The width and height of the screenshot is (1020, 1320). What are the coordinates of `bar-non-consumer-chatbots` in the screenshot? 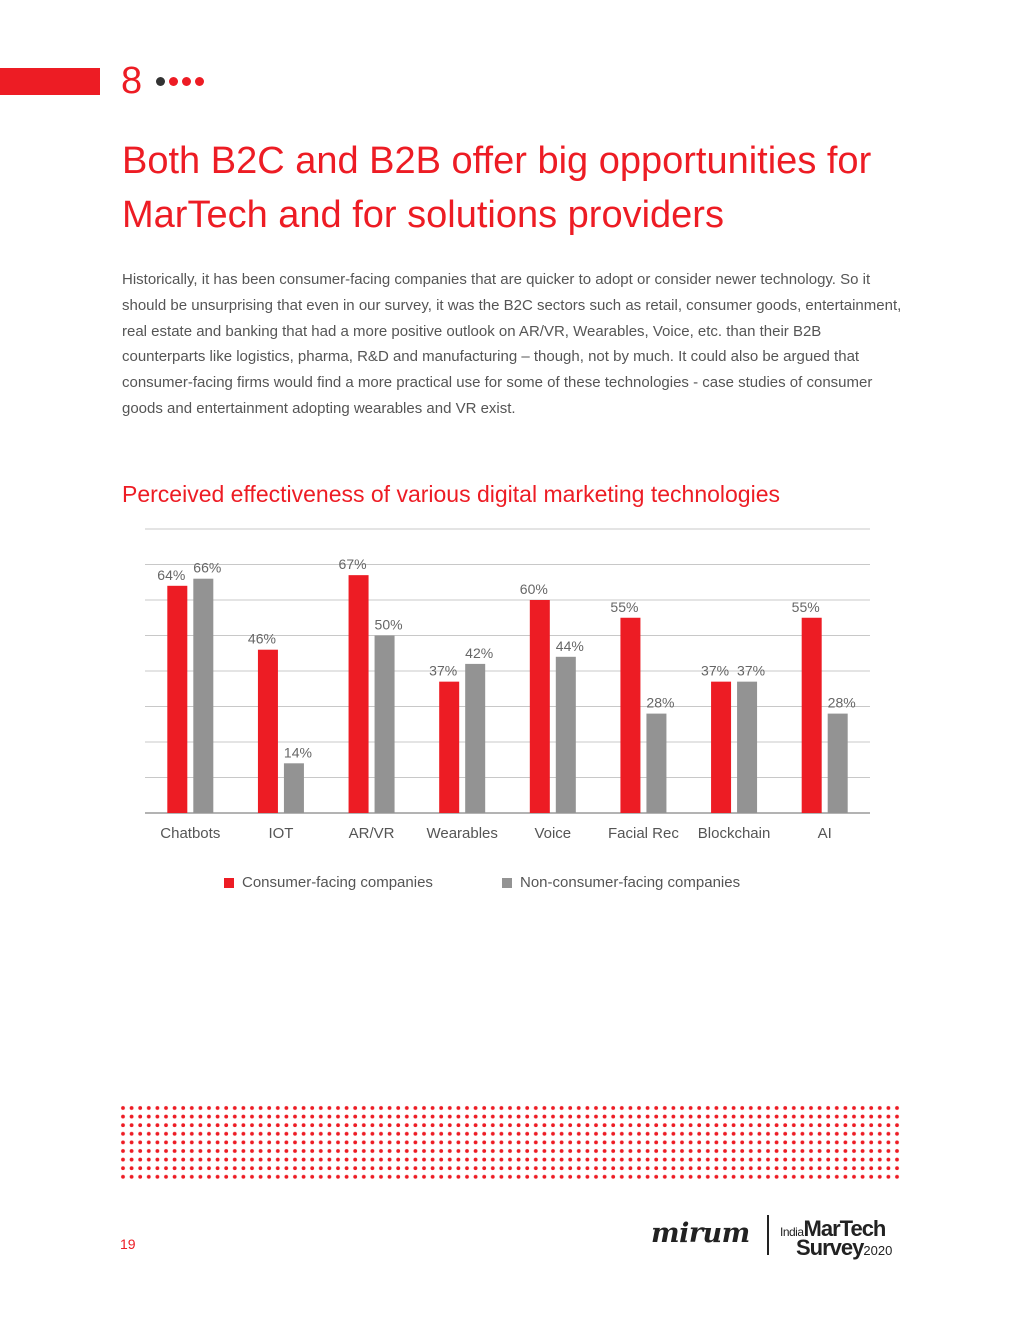 It's located at (203, 695).